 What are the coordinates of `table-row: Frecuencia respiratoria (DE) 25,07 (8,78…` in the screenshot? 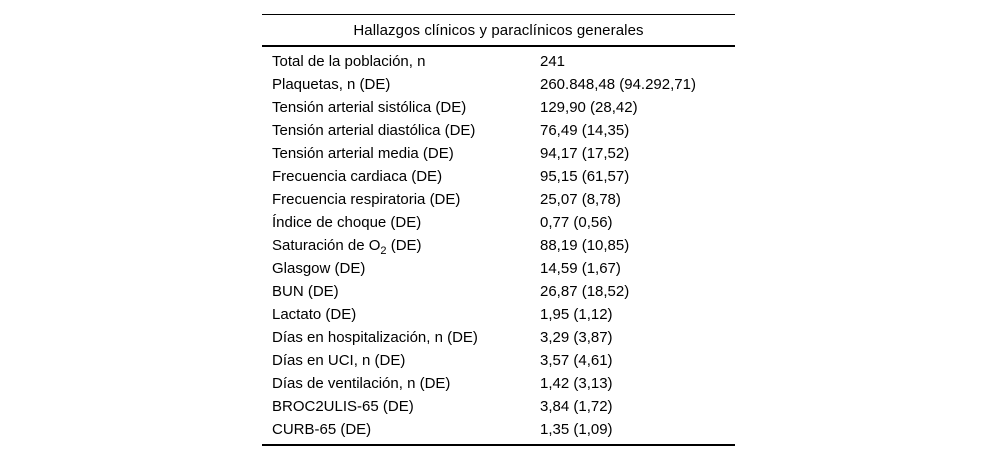 It's located at (498, 199).